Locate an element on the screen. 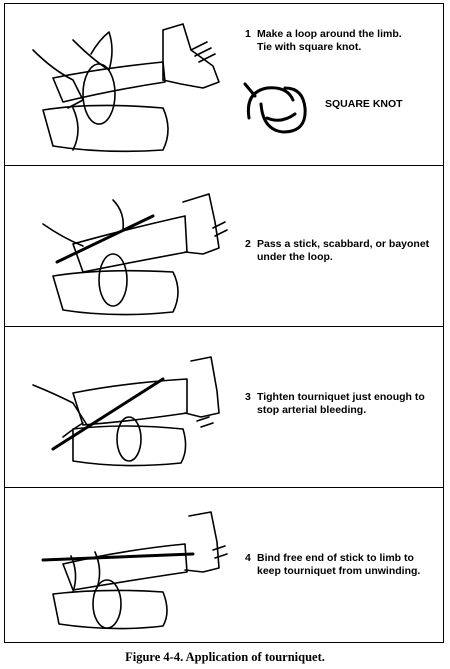 The height and width of the screenshot is (669, 450). bind-stick-illustration is located at coordinates (134, 570).